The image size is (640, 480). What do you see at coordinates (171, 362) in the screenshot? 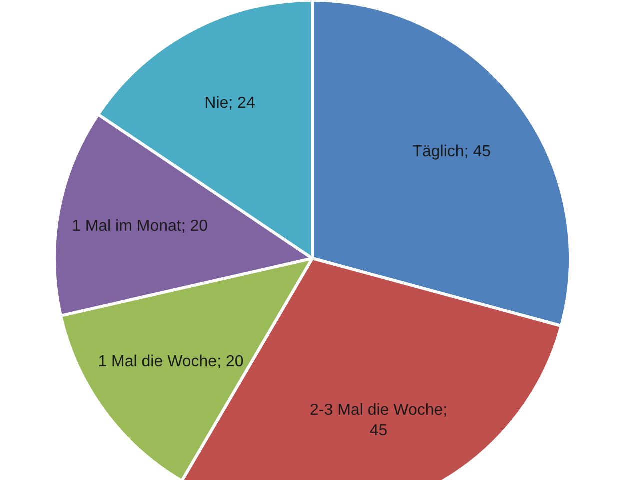
I see `slice-label: 1 Mal die Woche; 20` at bounding box center [171, 362].